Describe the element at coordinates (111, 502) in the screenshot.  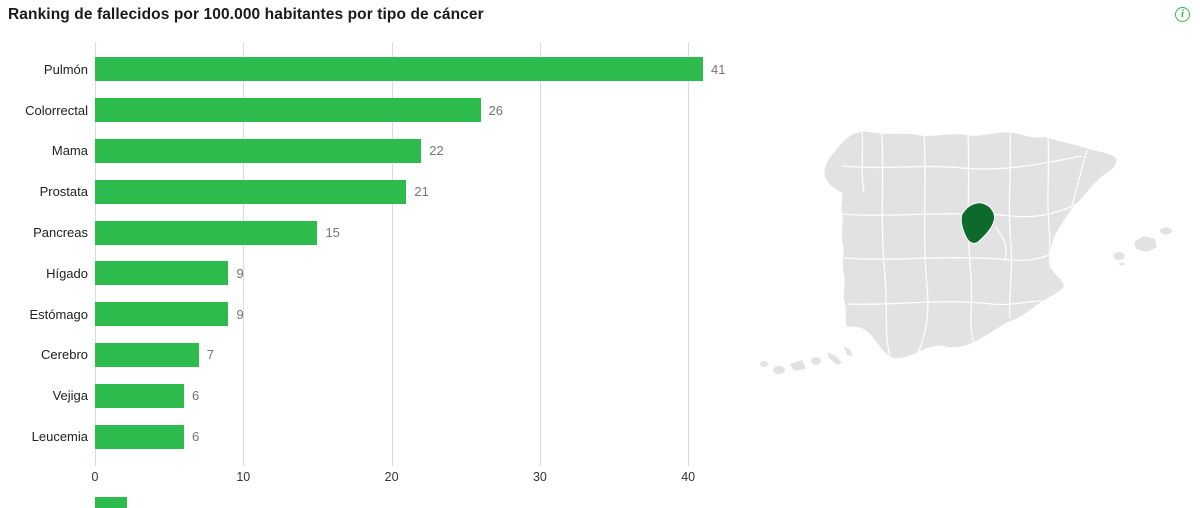
I see `cropped-next-bar` at that location.